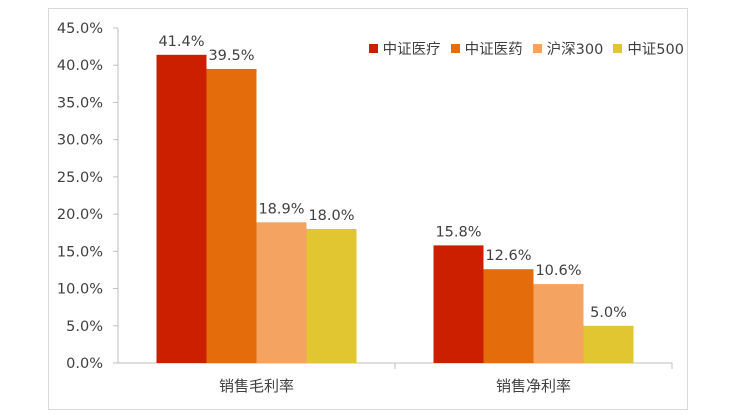 The height and width of the screenshot is (414, 734). I want to click on legend-item-series-3: 沪深300, so click(568, 48).